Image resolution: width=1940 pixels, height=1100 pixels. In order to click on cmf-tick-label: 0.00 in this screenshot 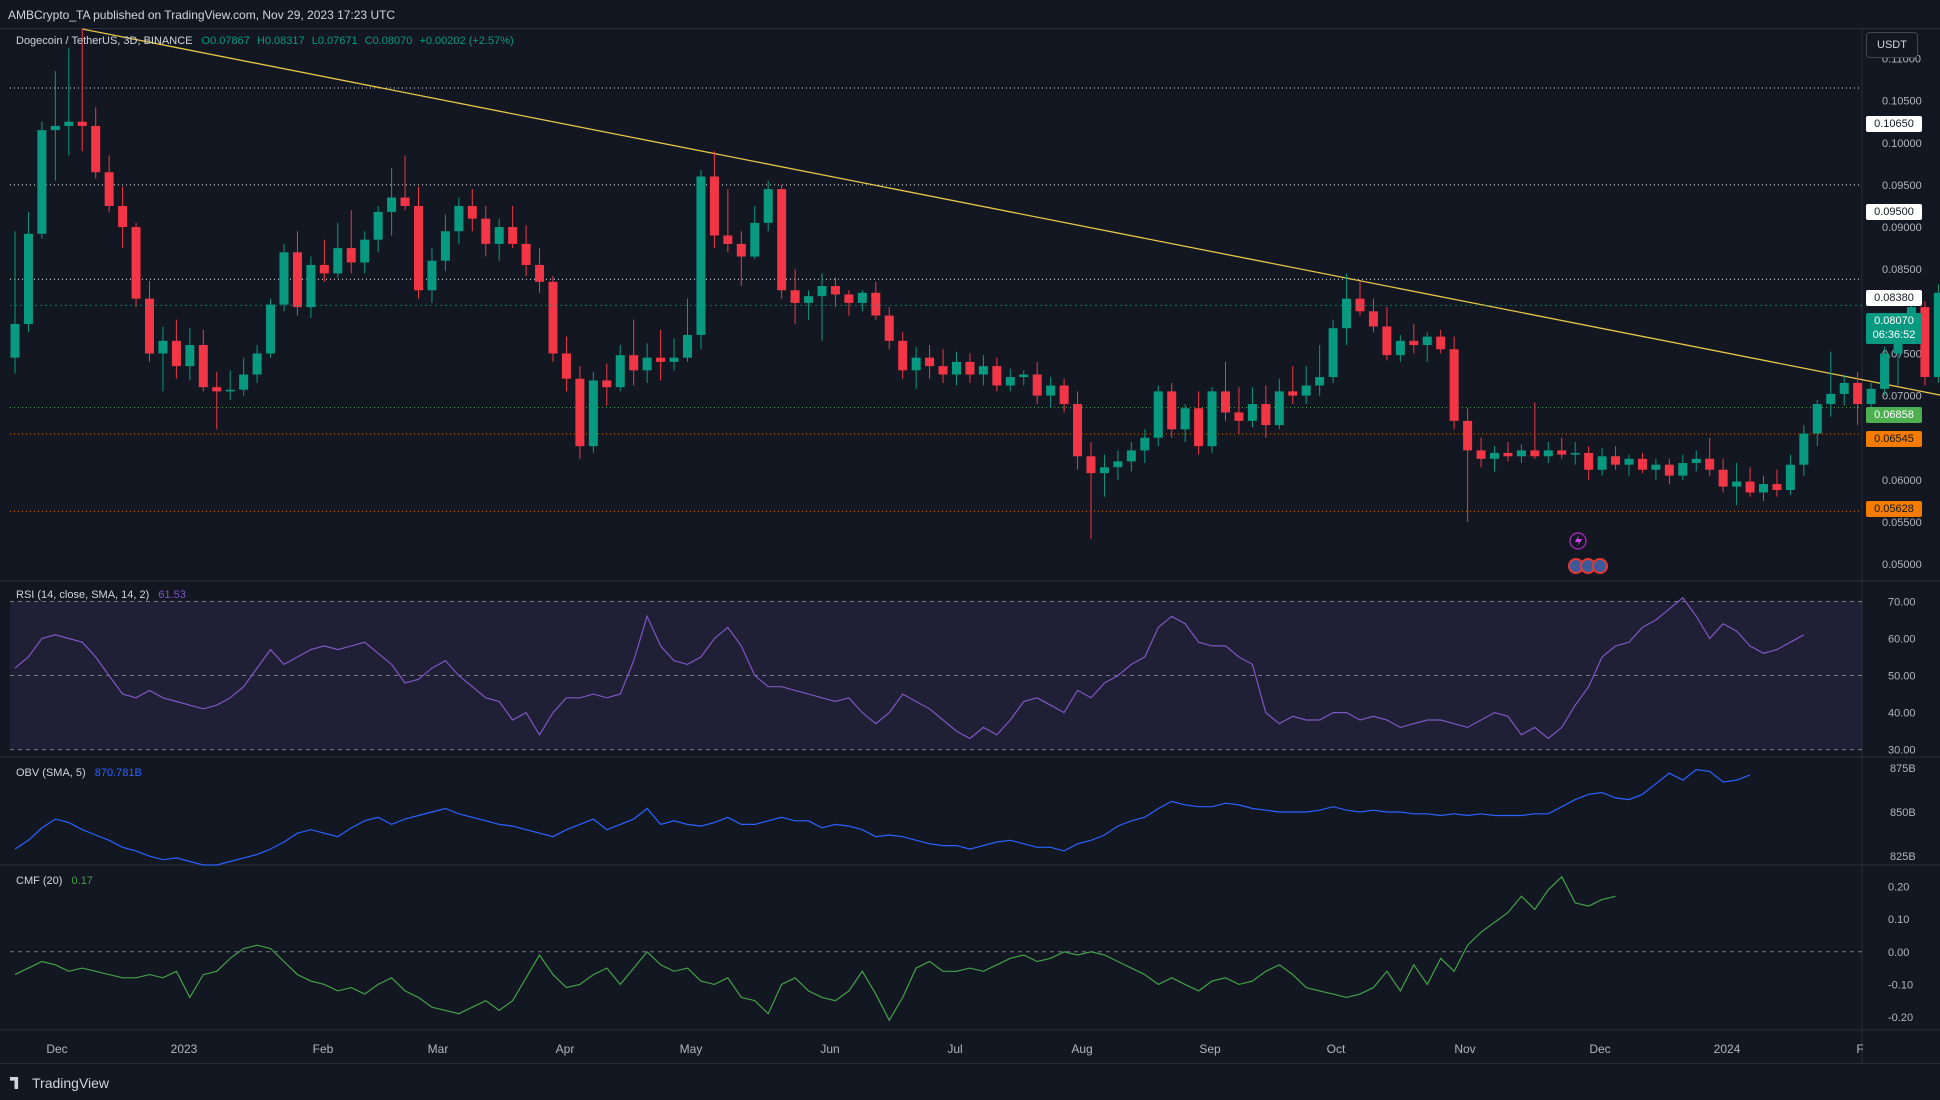, I will do `click(1898, 953)`.